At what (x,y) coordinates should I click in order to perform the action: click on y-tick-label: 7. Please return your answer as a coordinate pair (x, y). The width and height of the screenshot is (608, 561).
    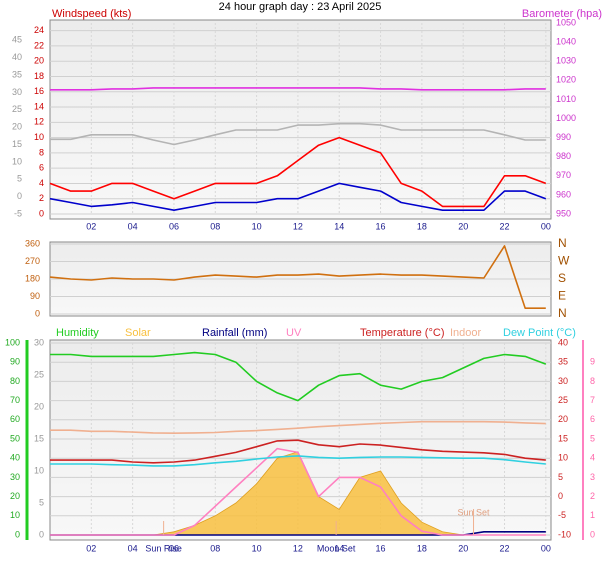
    Looking at the image, I should click on (592, 400).